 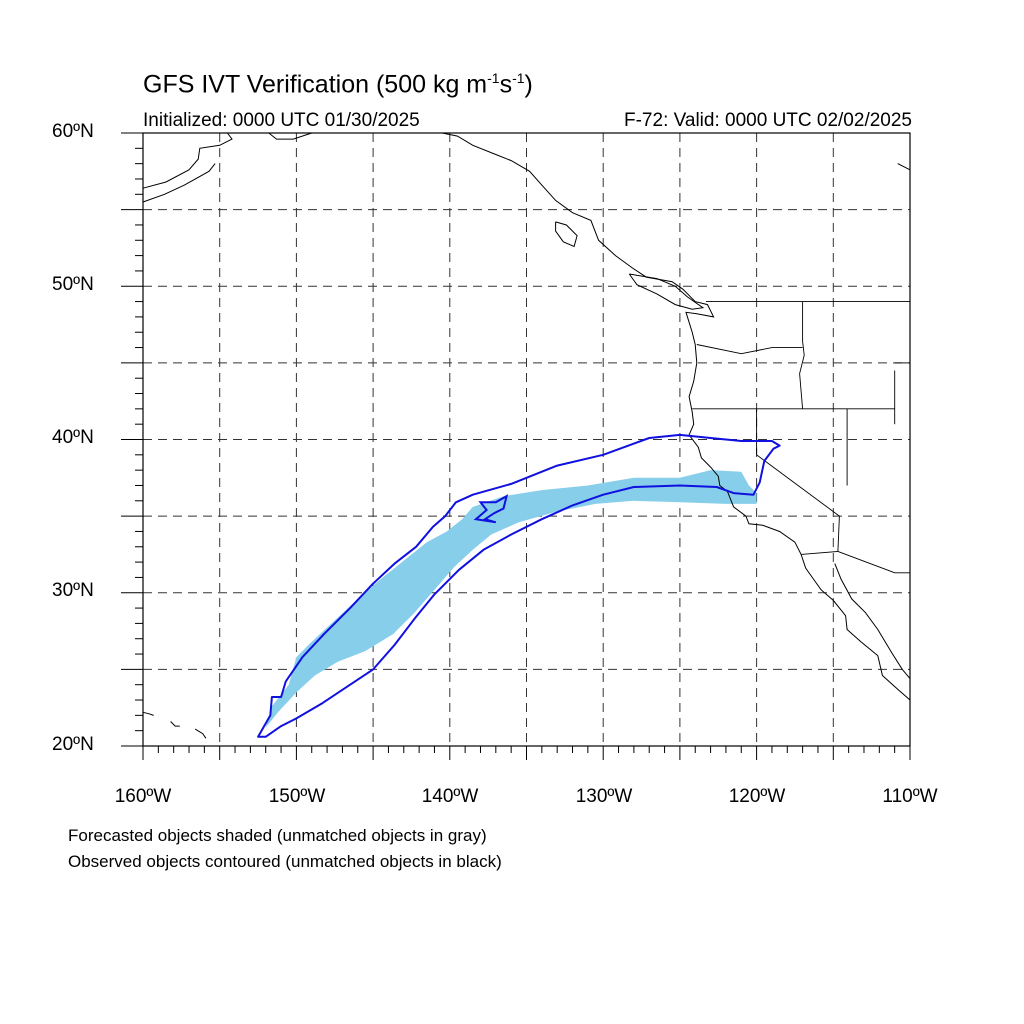 What do you see at coordinates (73, 284) in the screenshot?
I see `lat-label-50n: 50ºN` at bounding box center [73, 284].